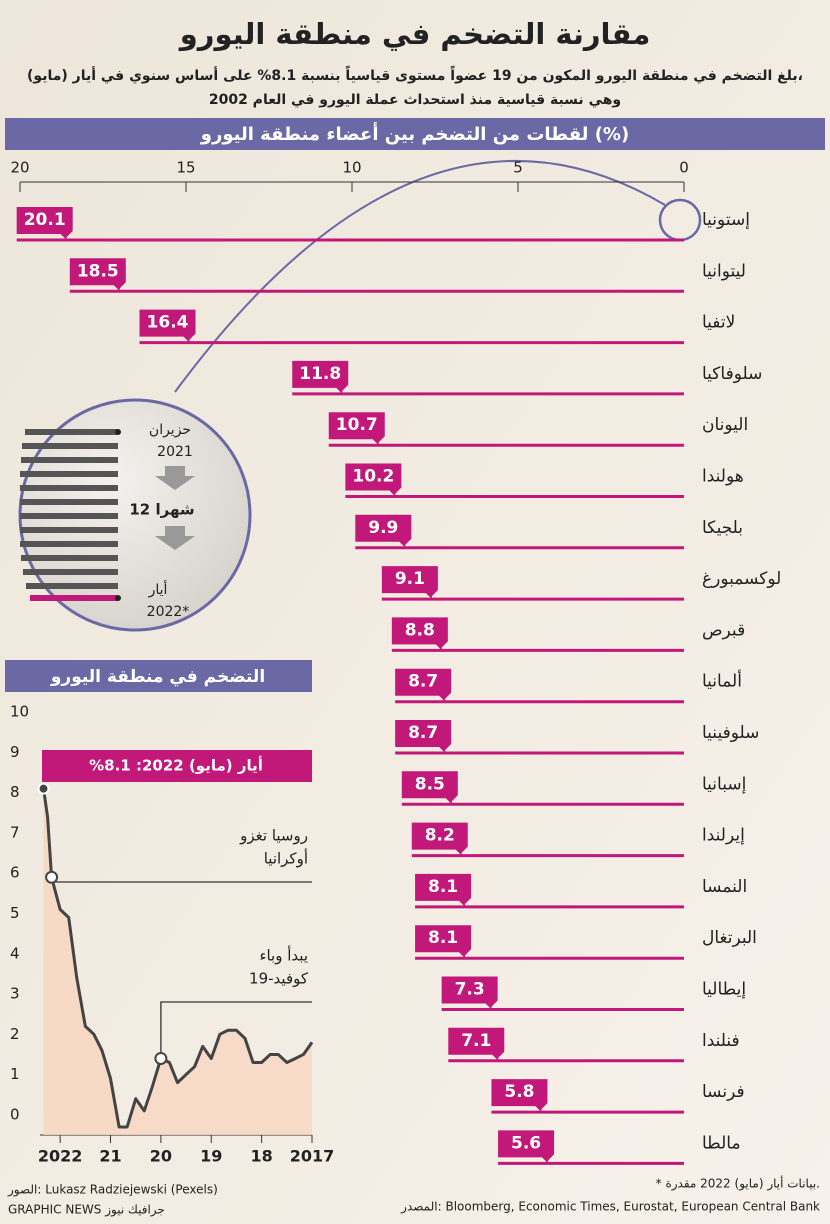 This screenshot has height=1224, width=830. Describe the element at coordinates (15, 953) in the screenshot. I see `y-tick-label: 4` at that location.